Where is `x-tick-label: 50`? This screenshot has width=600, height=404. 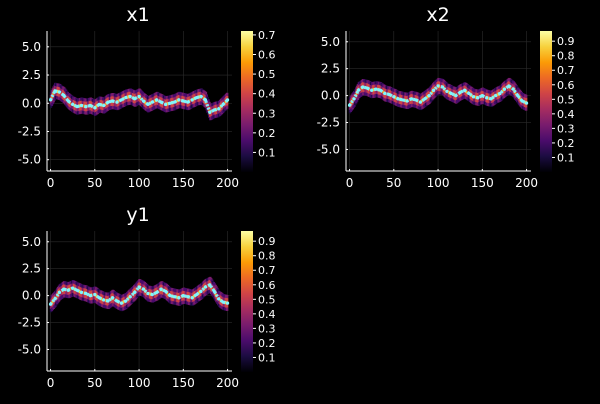
x-tick-label: 50 is located at coordinates (94, 383).